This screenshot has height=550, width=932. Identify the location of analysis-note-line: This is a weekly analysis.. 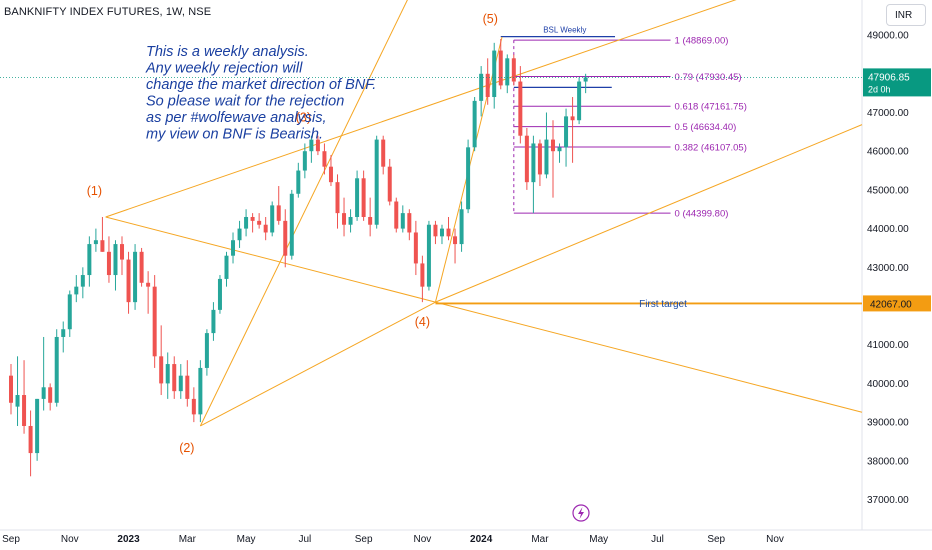
(227, 52).